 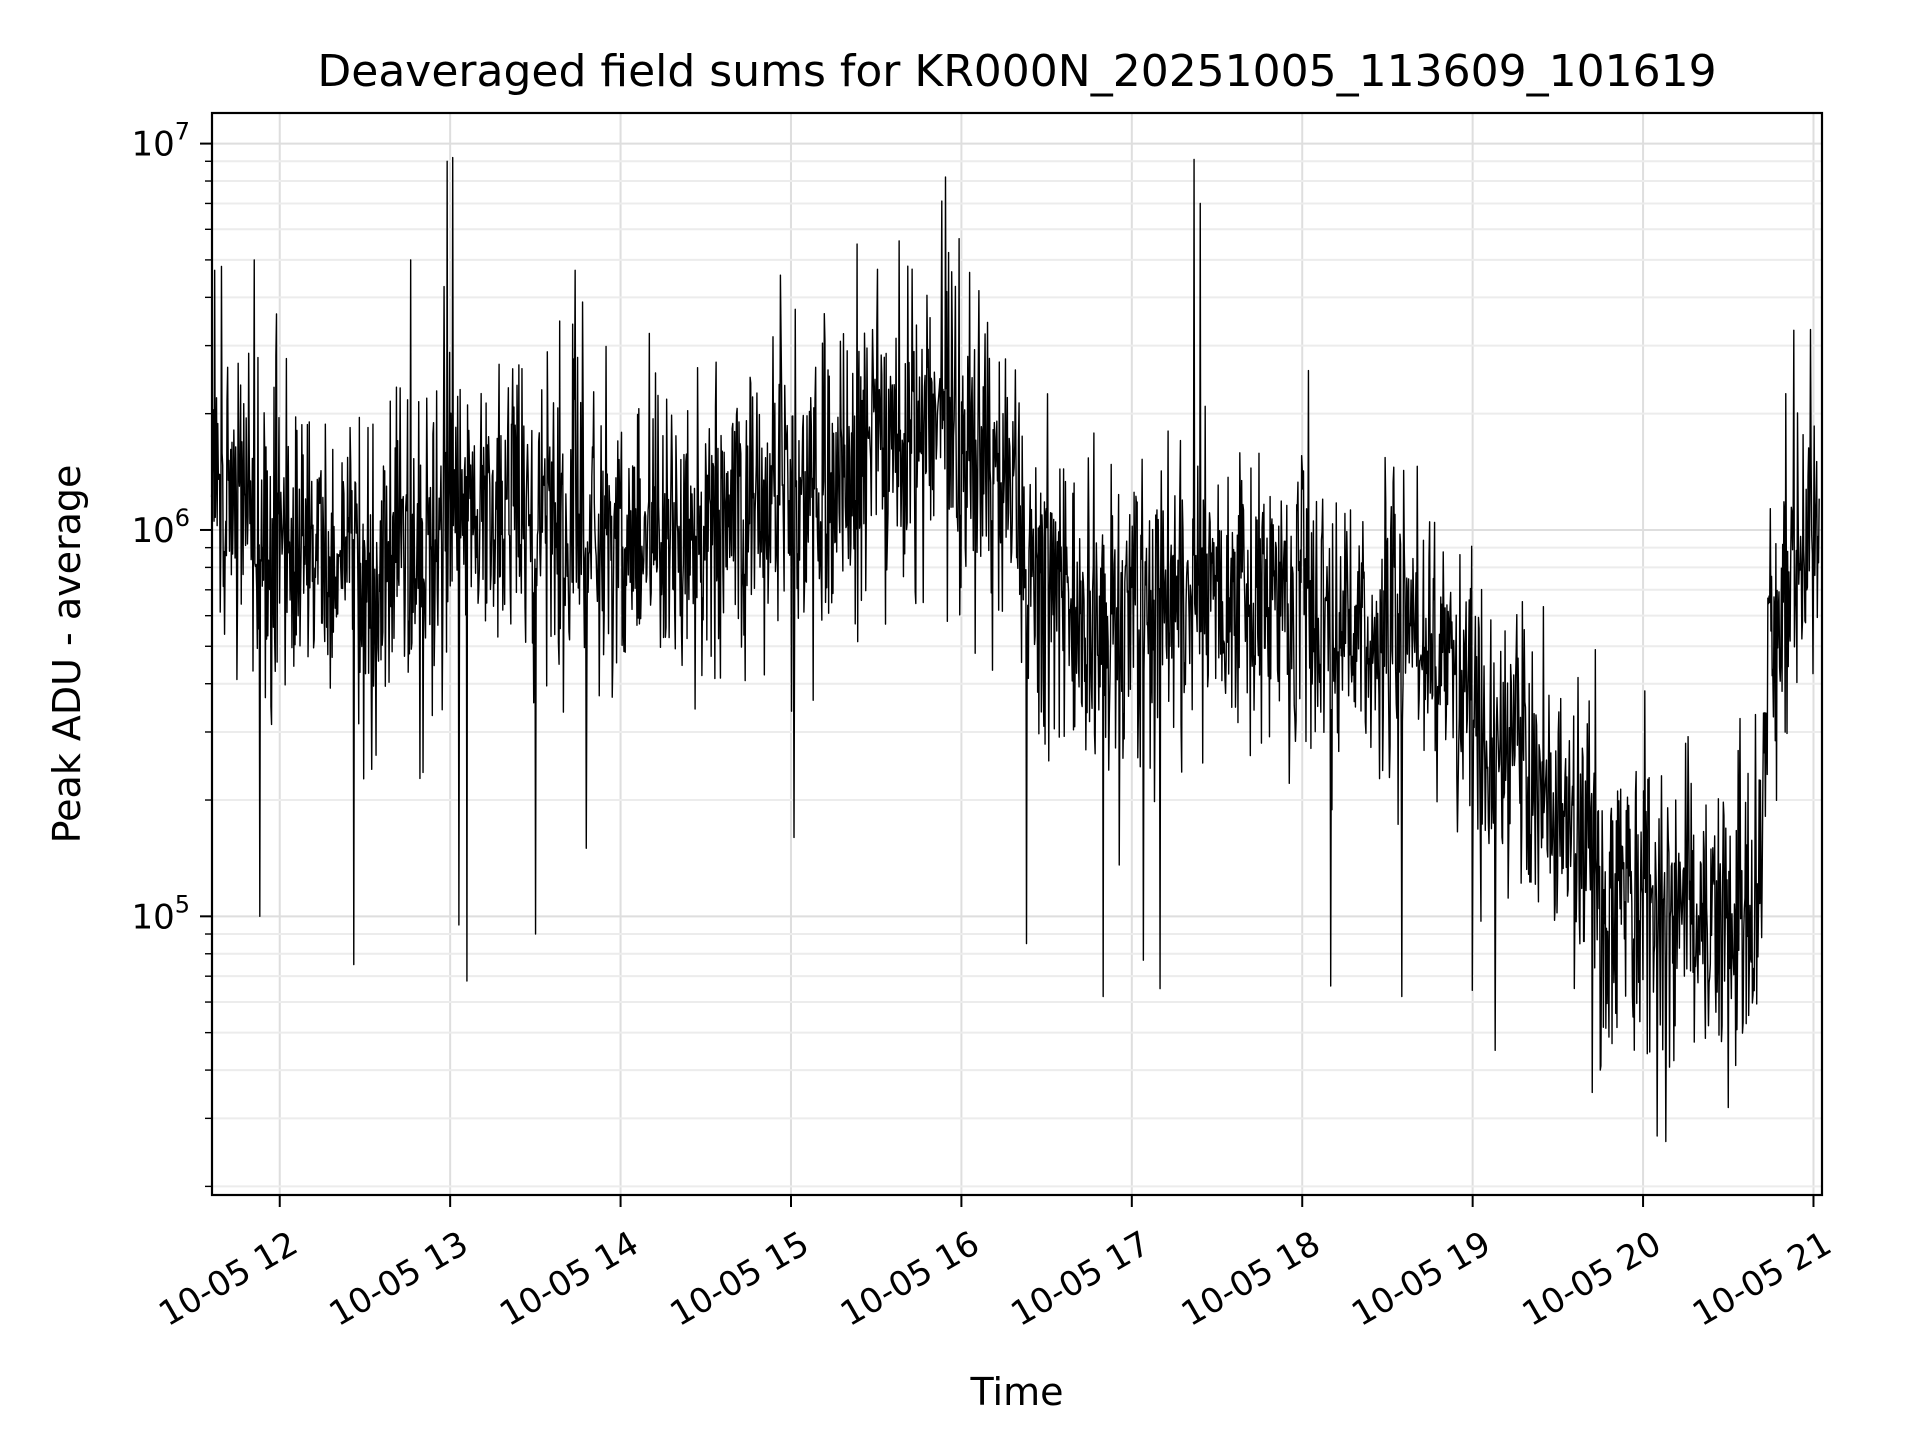 What do you see at coordinates (182, 904) in the screenshot?
I see `y-tick-exponent: 5` at bounding box center [182, 904].